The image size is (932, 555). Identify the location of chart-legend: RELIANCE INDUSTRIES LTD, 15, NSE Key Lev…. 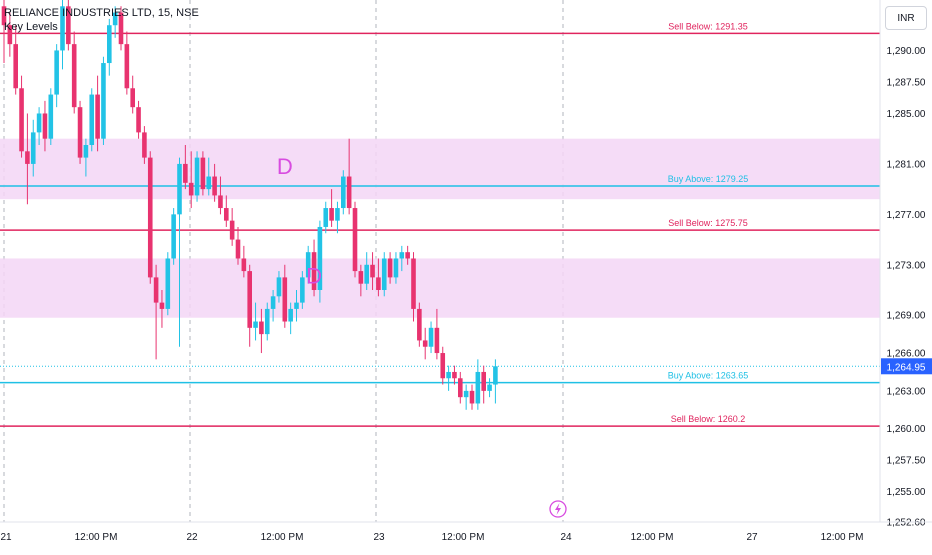
(101, 20).